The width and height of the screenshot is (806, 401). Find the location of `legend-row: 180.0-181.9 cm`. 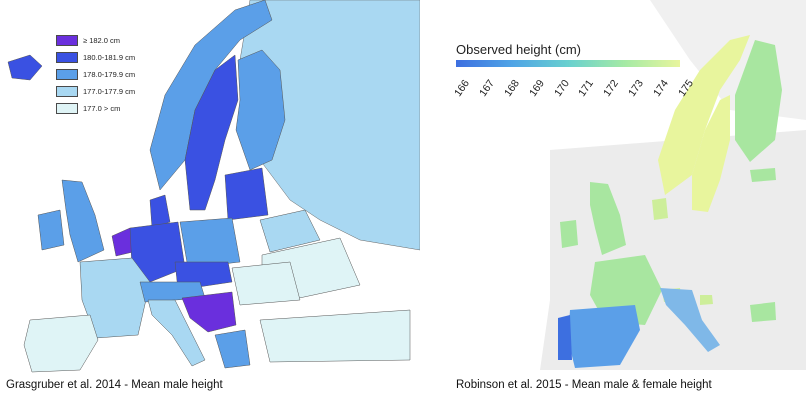

legend-row: 180.0-181.9 cm is located at coordinates (116, 57).